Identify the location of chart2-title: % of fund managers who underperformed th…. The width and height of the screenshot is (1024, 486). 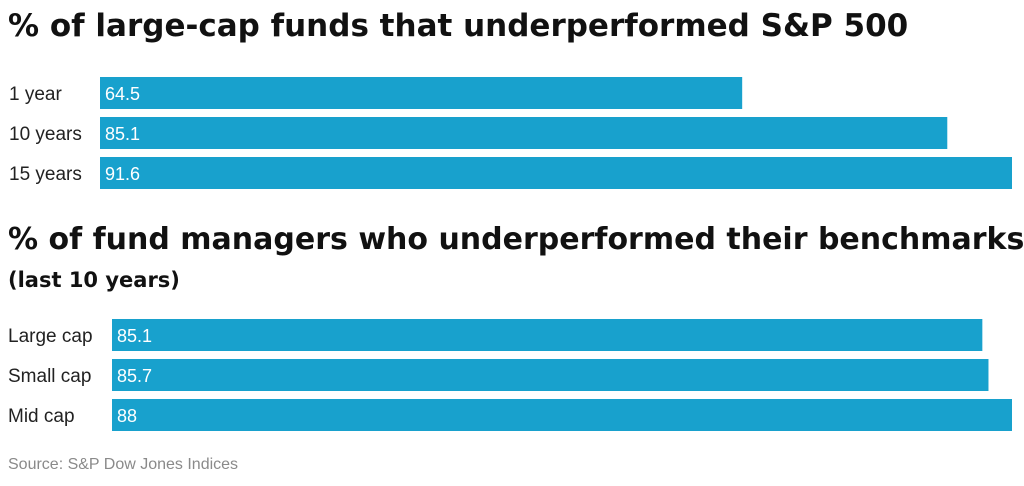
(516, 239).